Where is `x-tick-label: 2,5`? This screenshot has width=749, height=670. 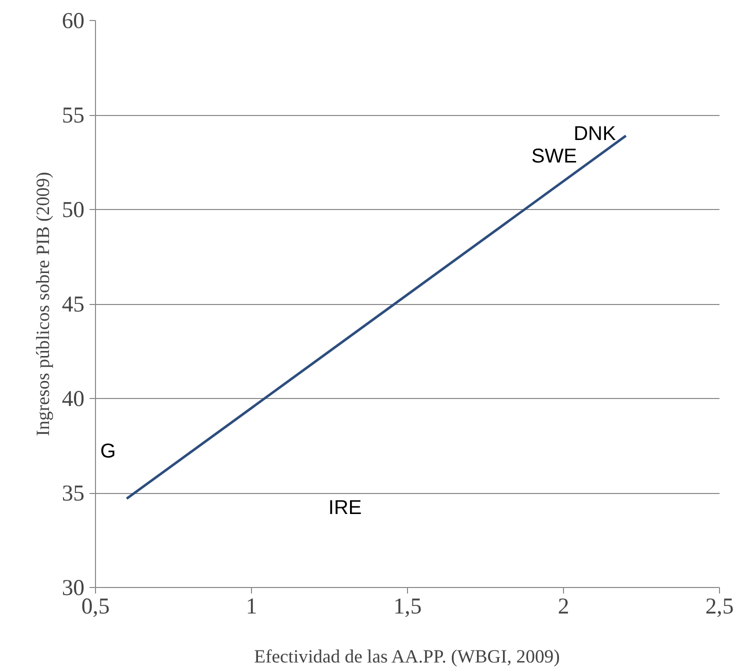 x-tick-label: 2,5 is located at coordinates (719, 606).